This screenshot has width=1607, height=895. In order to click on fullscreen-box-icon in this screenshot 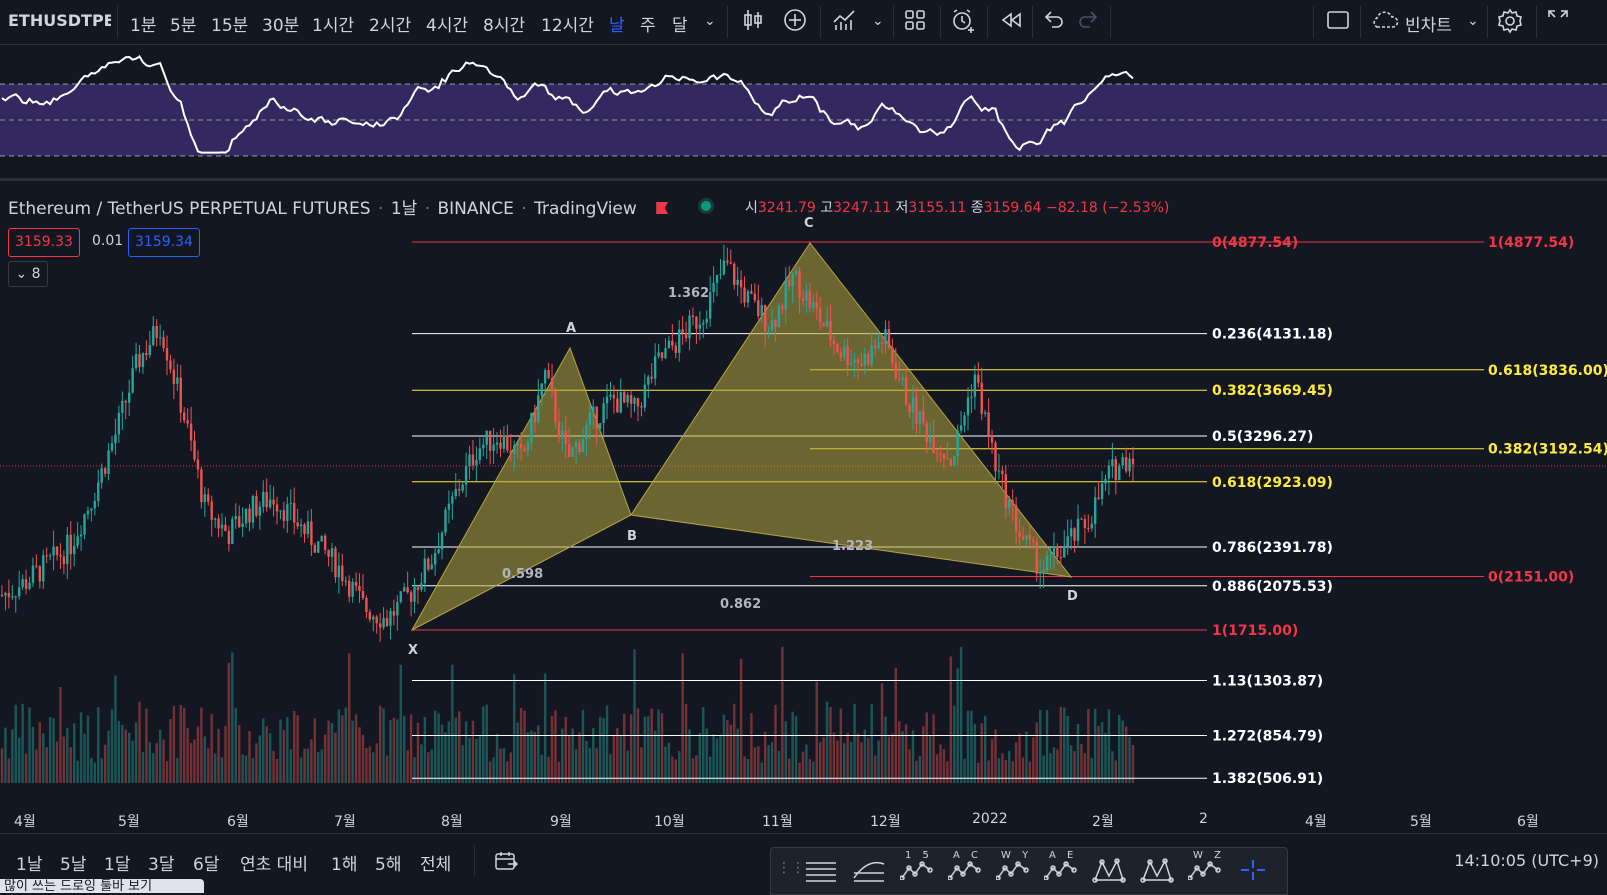, I will do `click(1338, 22)`.